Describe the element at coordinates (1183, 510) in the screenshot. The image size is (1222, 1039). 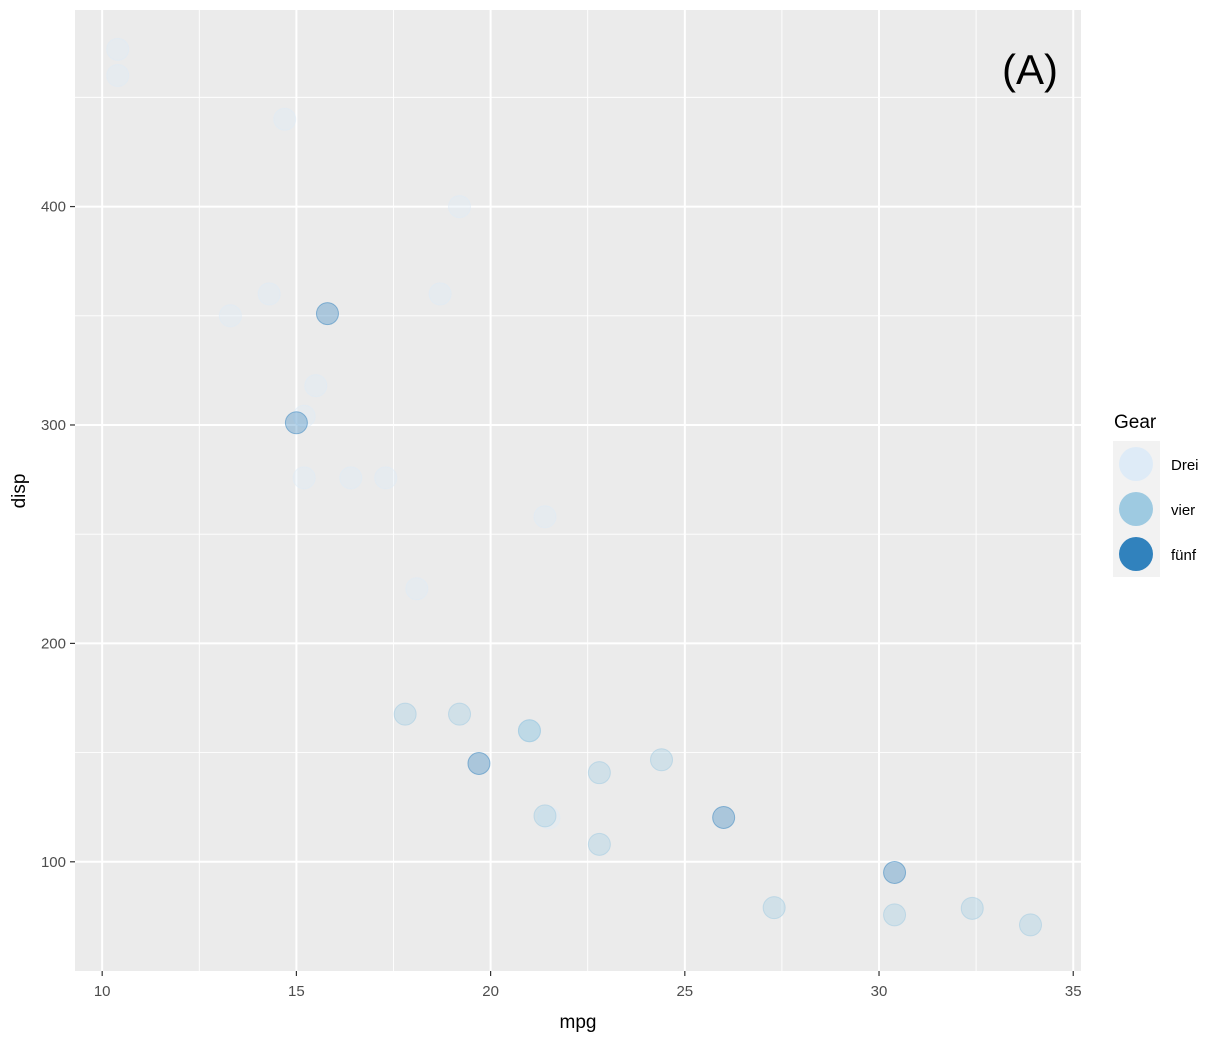
I see `legend-label: vier` at that location.